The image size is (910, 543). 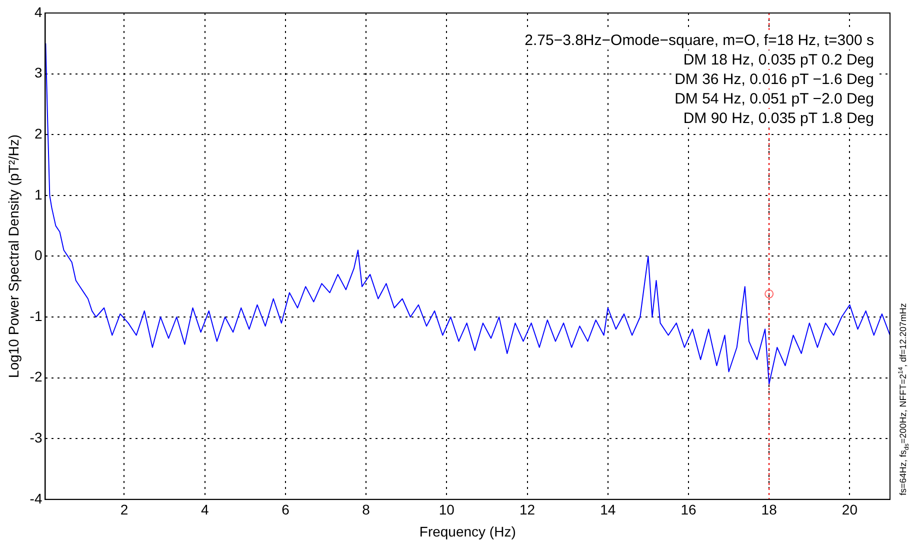 I want to click on x-tick-label: 8, so click(x=366, y=510).